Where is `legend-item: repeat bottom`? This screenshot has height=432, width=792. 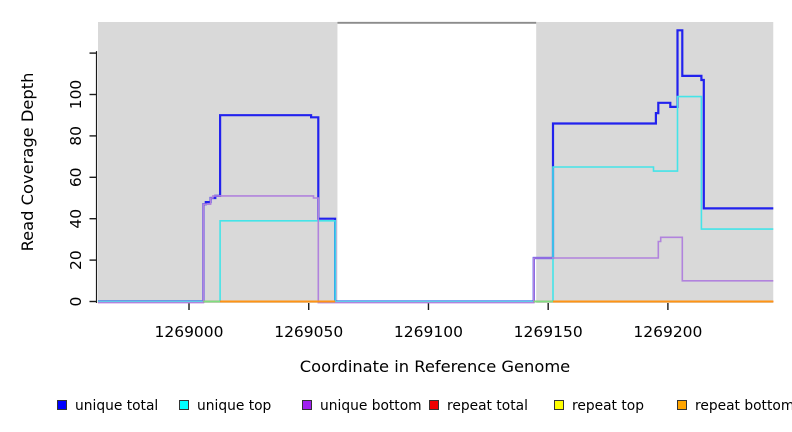
legend-item: repeat bottom is located at coordinates (734, 406).